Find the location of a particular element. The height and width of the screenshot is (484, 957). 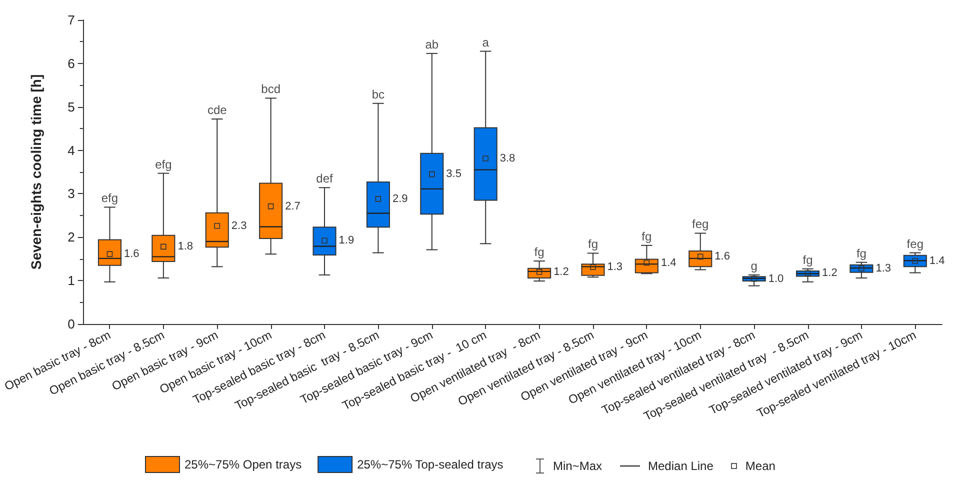

y-tick-label: 0 is located at coordinates (71, 324).